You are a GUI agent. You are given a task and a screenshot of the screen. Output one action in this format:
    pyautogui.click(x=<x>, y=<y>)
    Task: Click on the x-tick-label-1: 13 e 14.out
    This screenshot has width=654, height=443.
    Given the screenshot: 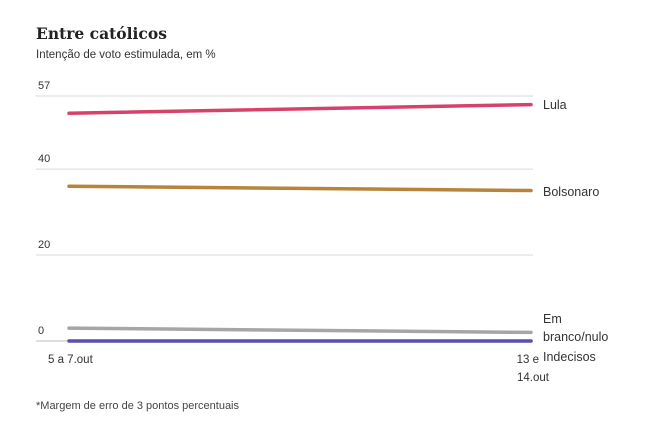 What is the action you would take?
    pyautogui.click(x=533, y=369)
    